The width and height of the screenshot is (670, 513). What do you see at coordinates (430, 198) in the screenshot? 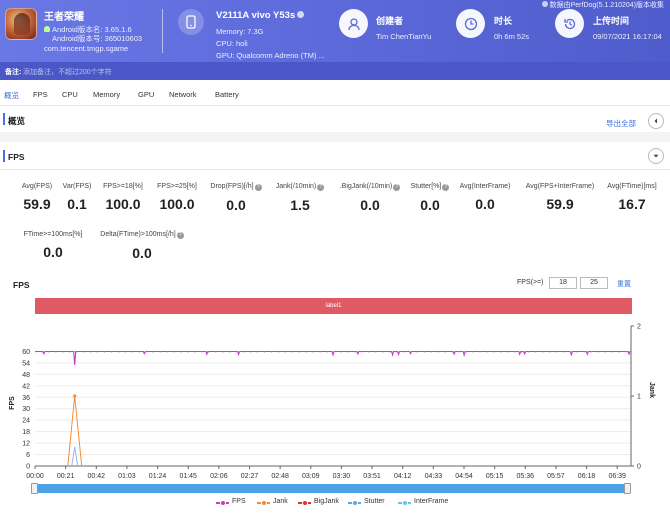
I see `metric-7: Stutter[%]? 0.0` at bounding box center [430, 198].